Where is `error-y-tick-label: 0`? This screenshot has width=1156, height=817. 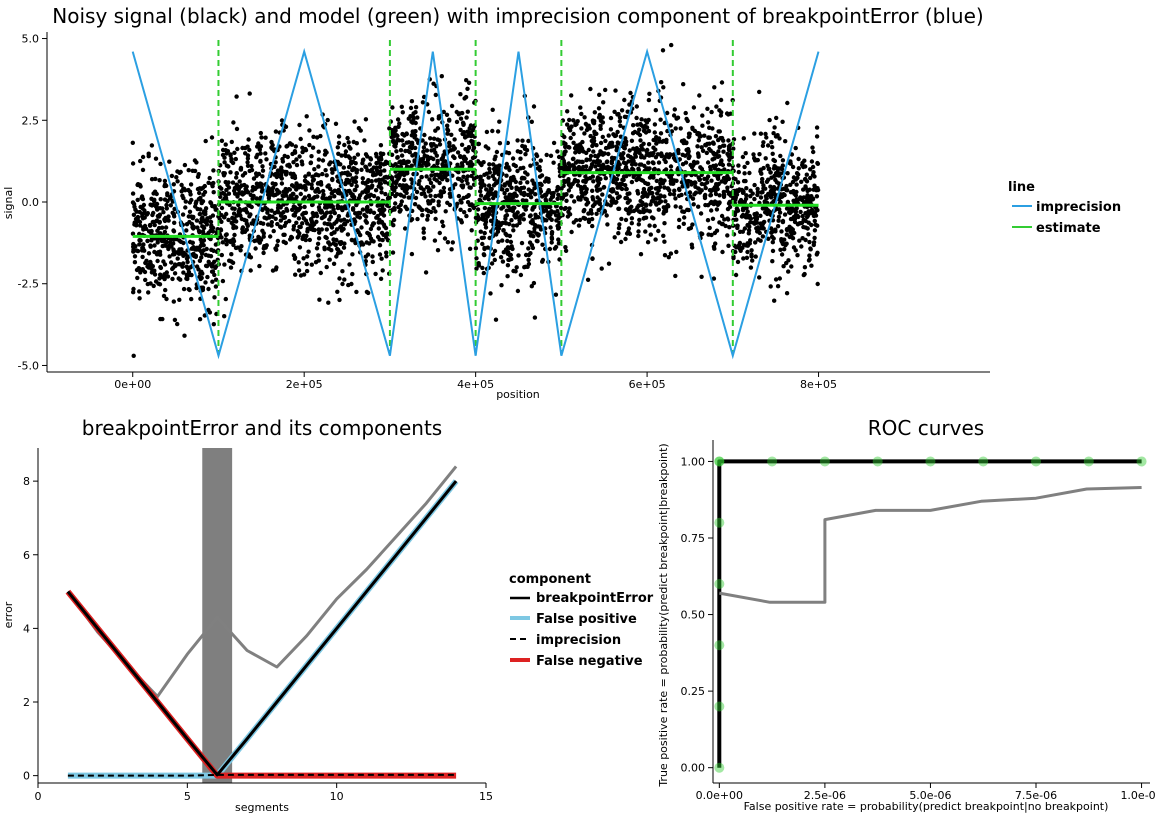
error-y-tick-label: 0 is located at coordinates (26, 776).